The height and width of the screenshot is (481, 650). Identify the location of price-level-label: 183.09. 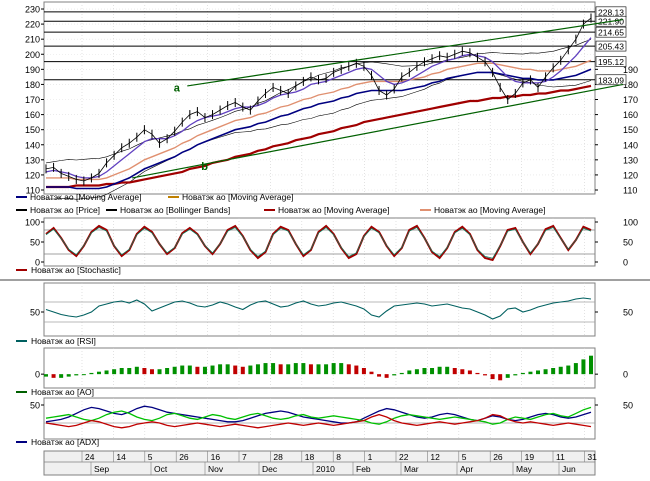
(611, 80).